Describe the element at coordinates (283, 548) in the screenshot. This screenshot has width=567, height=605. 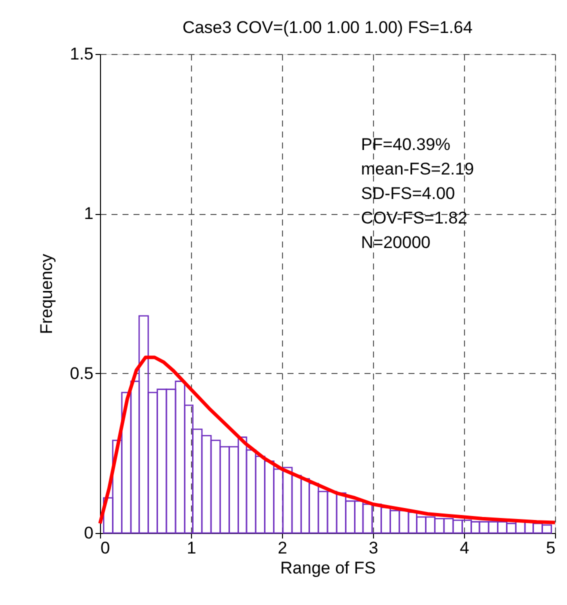
I see `x-tick-label: 2` at that location.